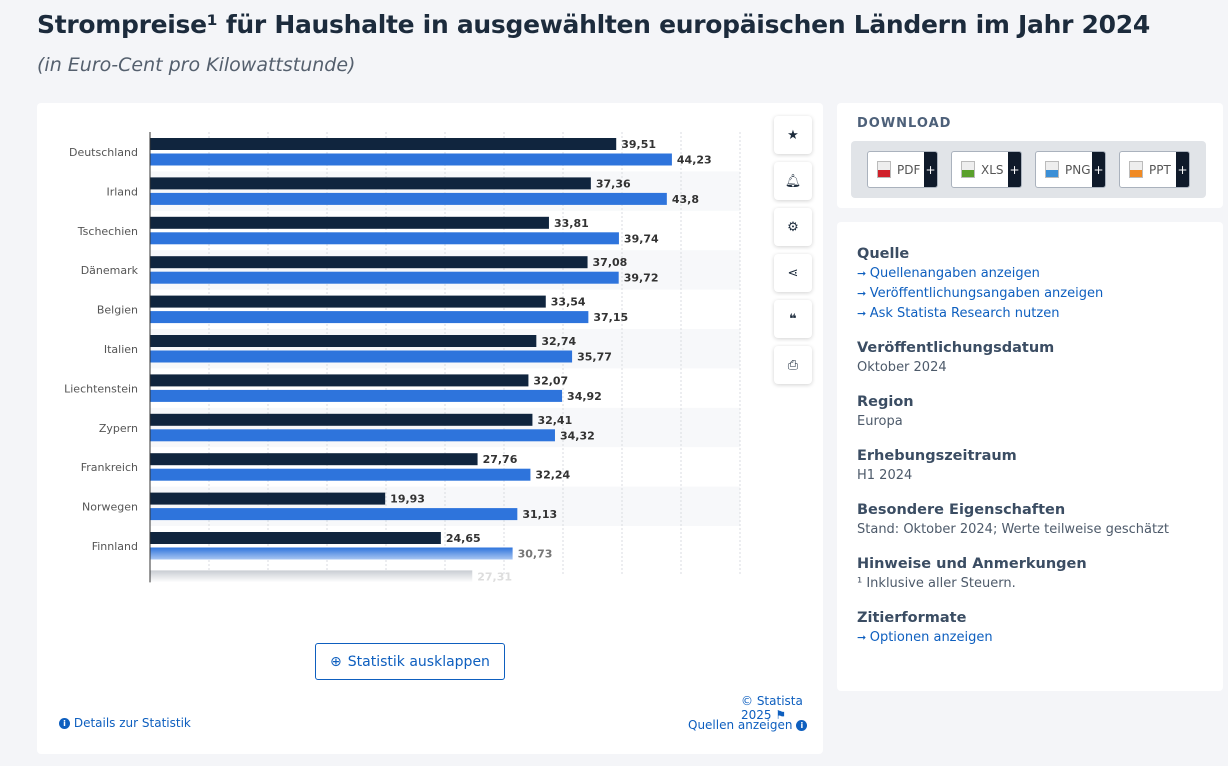  I want to click on data-label: 32,24, so click(552, 475).